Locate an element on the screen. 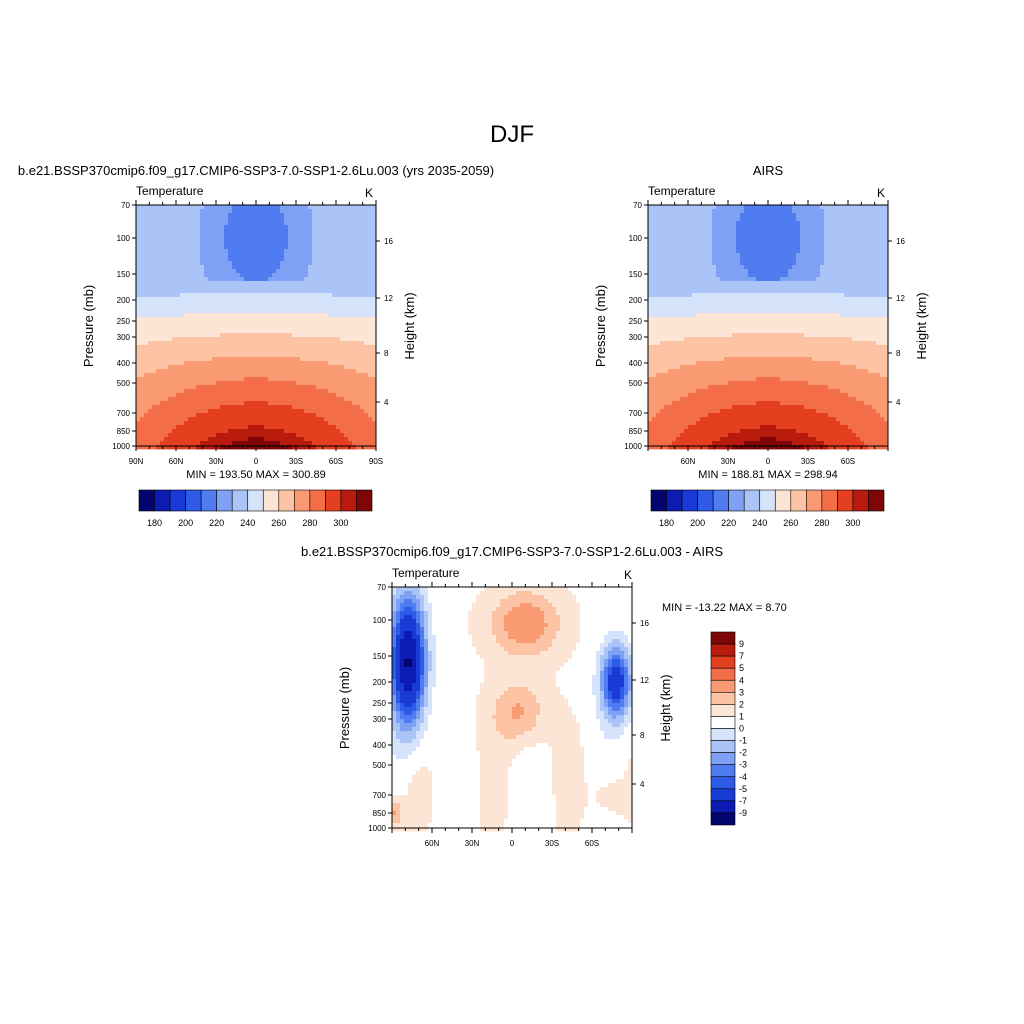 This screenshot has height=1024, width=1024. x-tick-label: 30N is located at coordinates (216, 461).